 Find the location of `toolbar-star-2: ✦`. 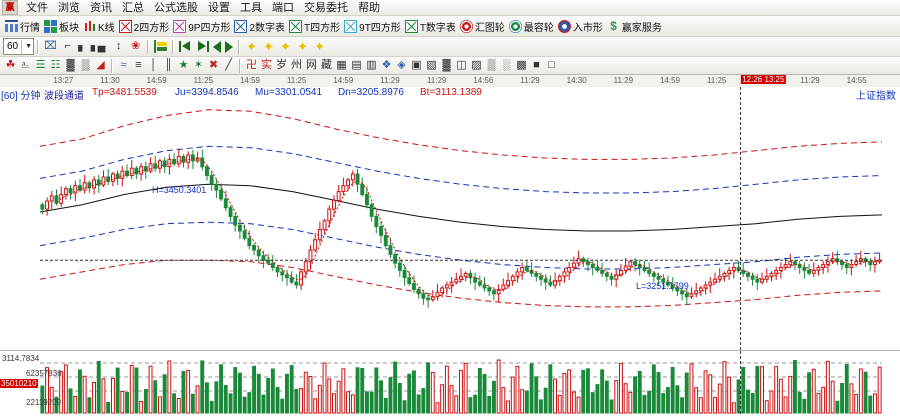

toolbar-star-2: ✦ is located at coordinates (268, 47).